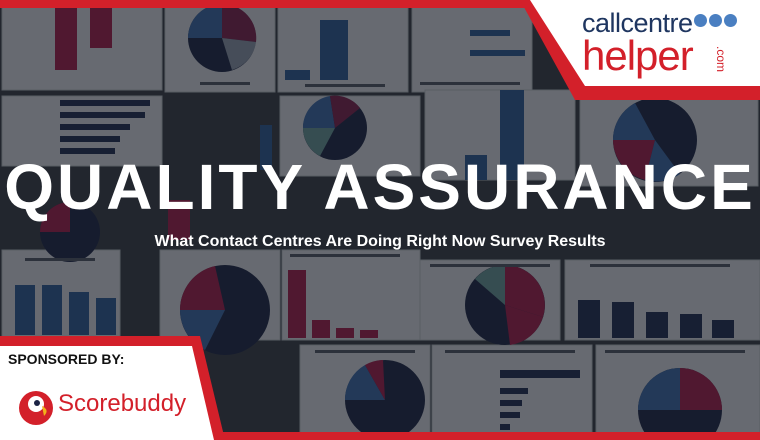 The image size is (760, 440). What do you see at coordinates (721, 59) in the screenshot?
I see `logo-com-text: .com` at bounding box center [721, 59].